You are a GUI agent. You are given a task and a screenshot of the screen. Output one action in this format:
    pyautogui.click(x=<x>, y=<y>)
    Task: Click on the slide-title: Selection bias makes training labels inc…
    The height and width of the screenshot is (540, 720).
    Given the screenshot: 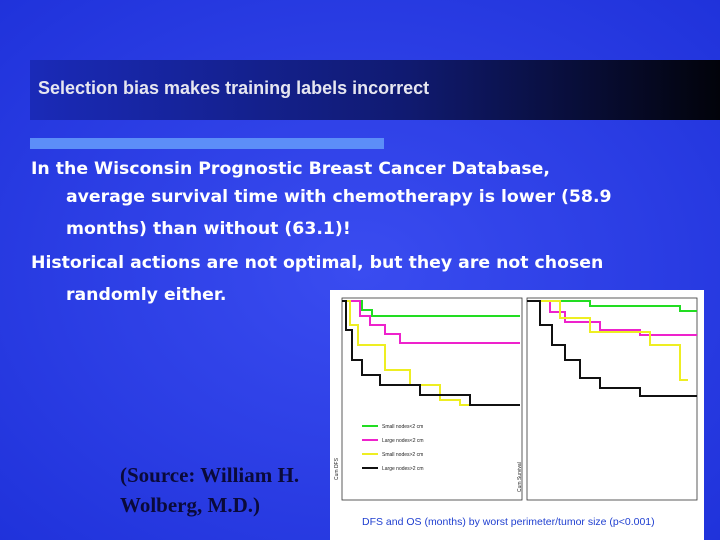 What is the action you would take?
    pyautogui.click(x=233, y=88)
    